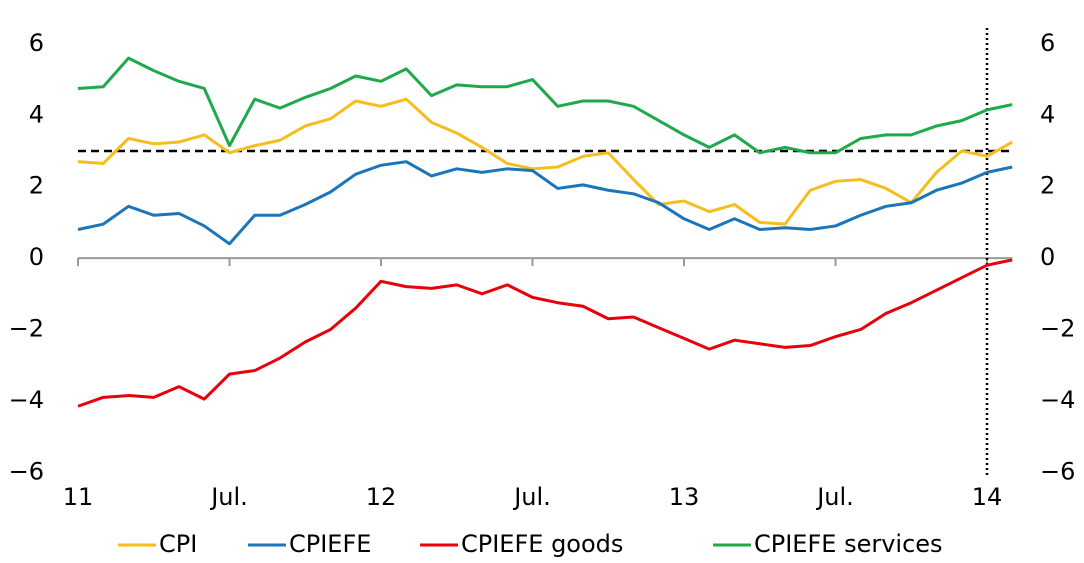  I want to click on x-tick-label: 14, so click(987, 497).